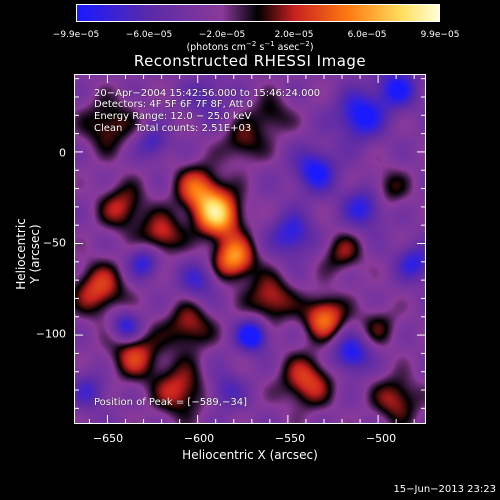 The height and width of the screenshot is (500, 500). I want to click on x-axis-label: Heliocentric X (arcsec), so click(250, 455).